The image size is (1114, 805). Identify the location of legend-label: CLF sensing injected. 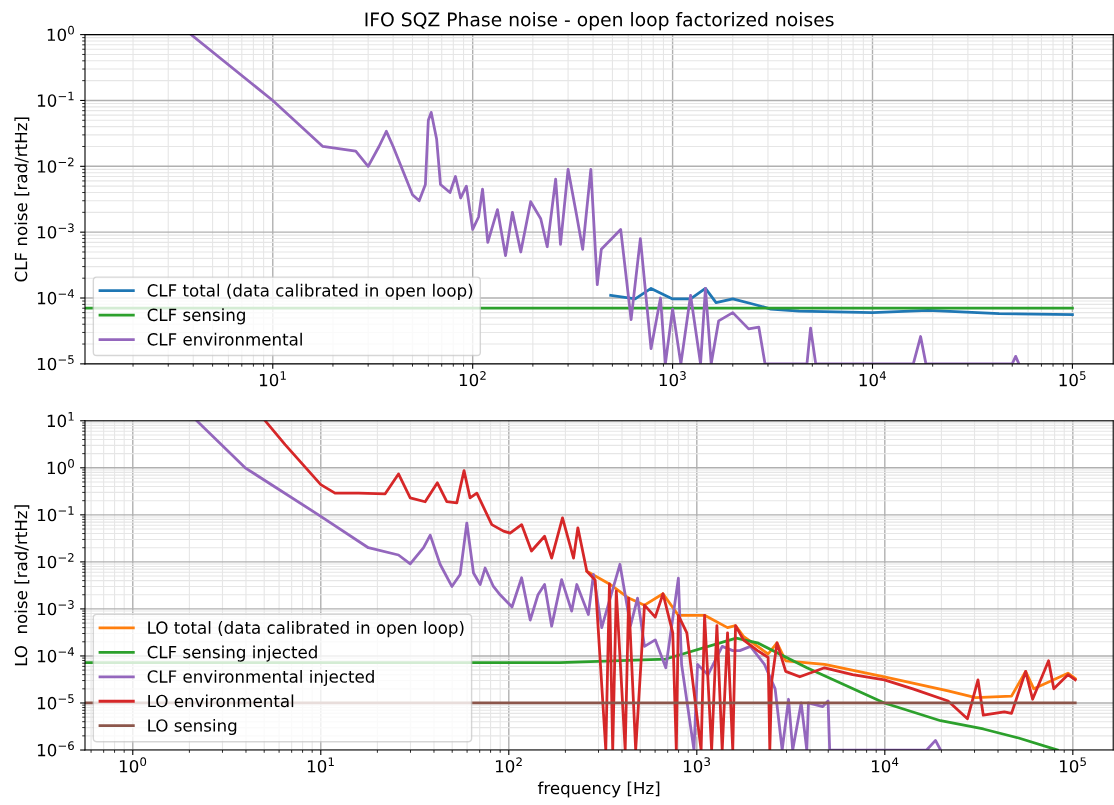
(232, 653).